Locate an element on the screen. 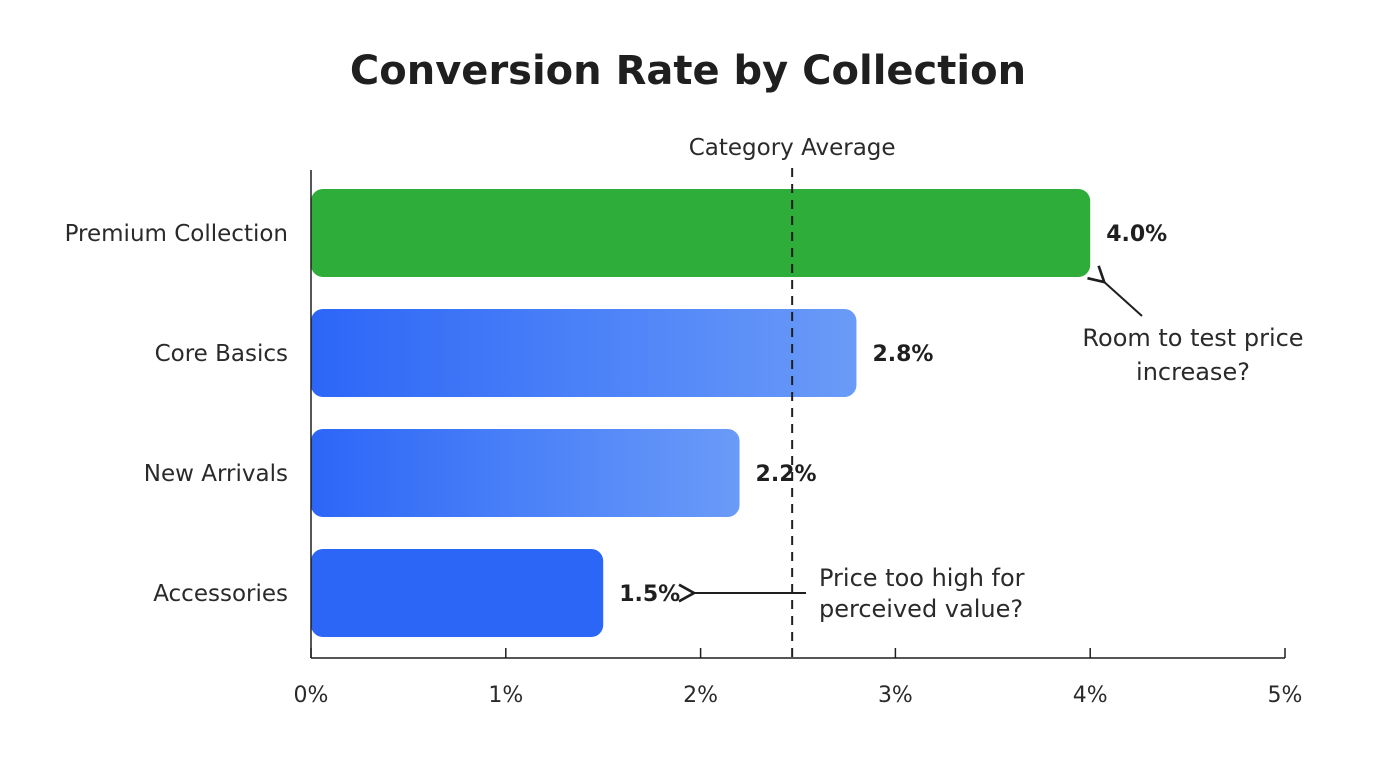 This screenshot has width=1376, height=768. bar-premium-collection is located at coordinates (701, 233).